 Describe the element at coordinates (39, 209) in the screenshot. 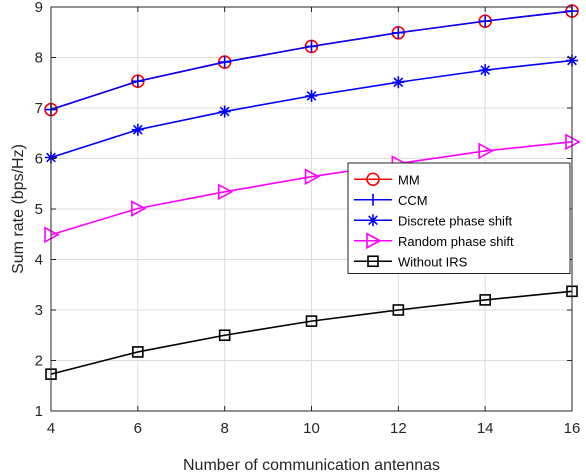

I see `y-tick-label: 5` at that location.